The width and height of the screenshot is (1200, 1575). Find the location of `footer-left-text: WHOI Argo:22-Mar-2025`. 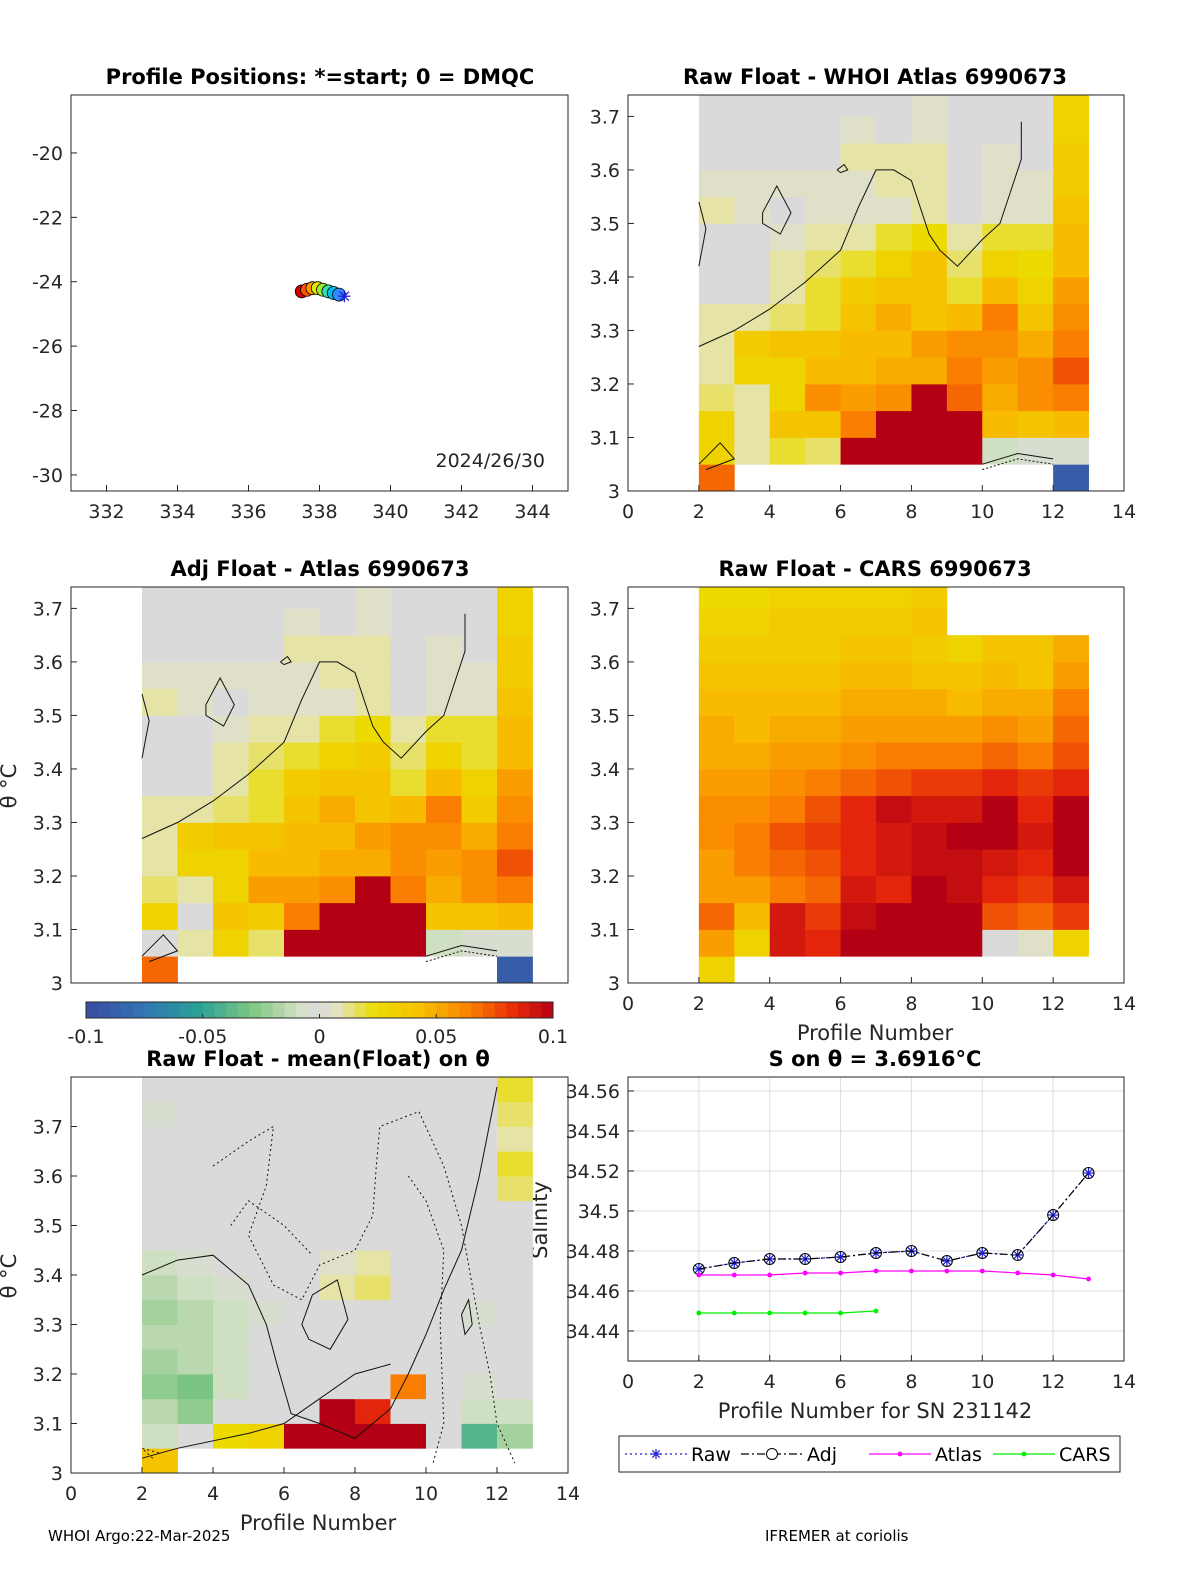

footer-left-text: WHOI Argo:22-Mar-2025 is located at coordinates (139, 1536).